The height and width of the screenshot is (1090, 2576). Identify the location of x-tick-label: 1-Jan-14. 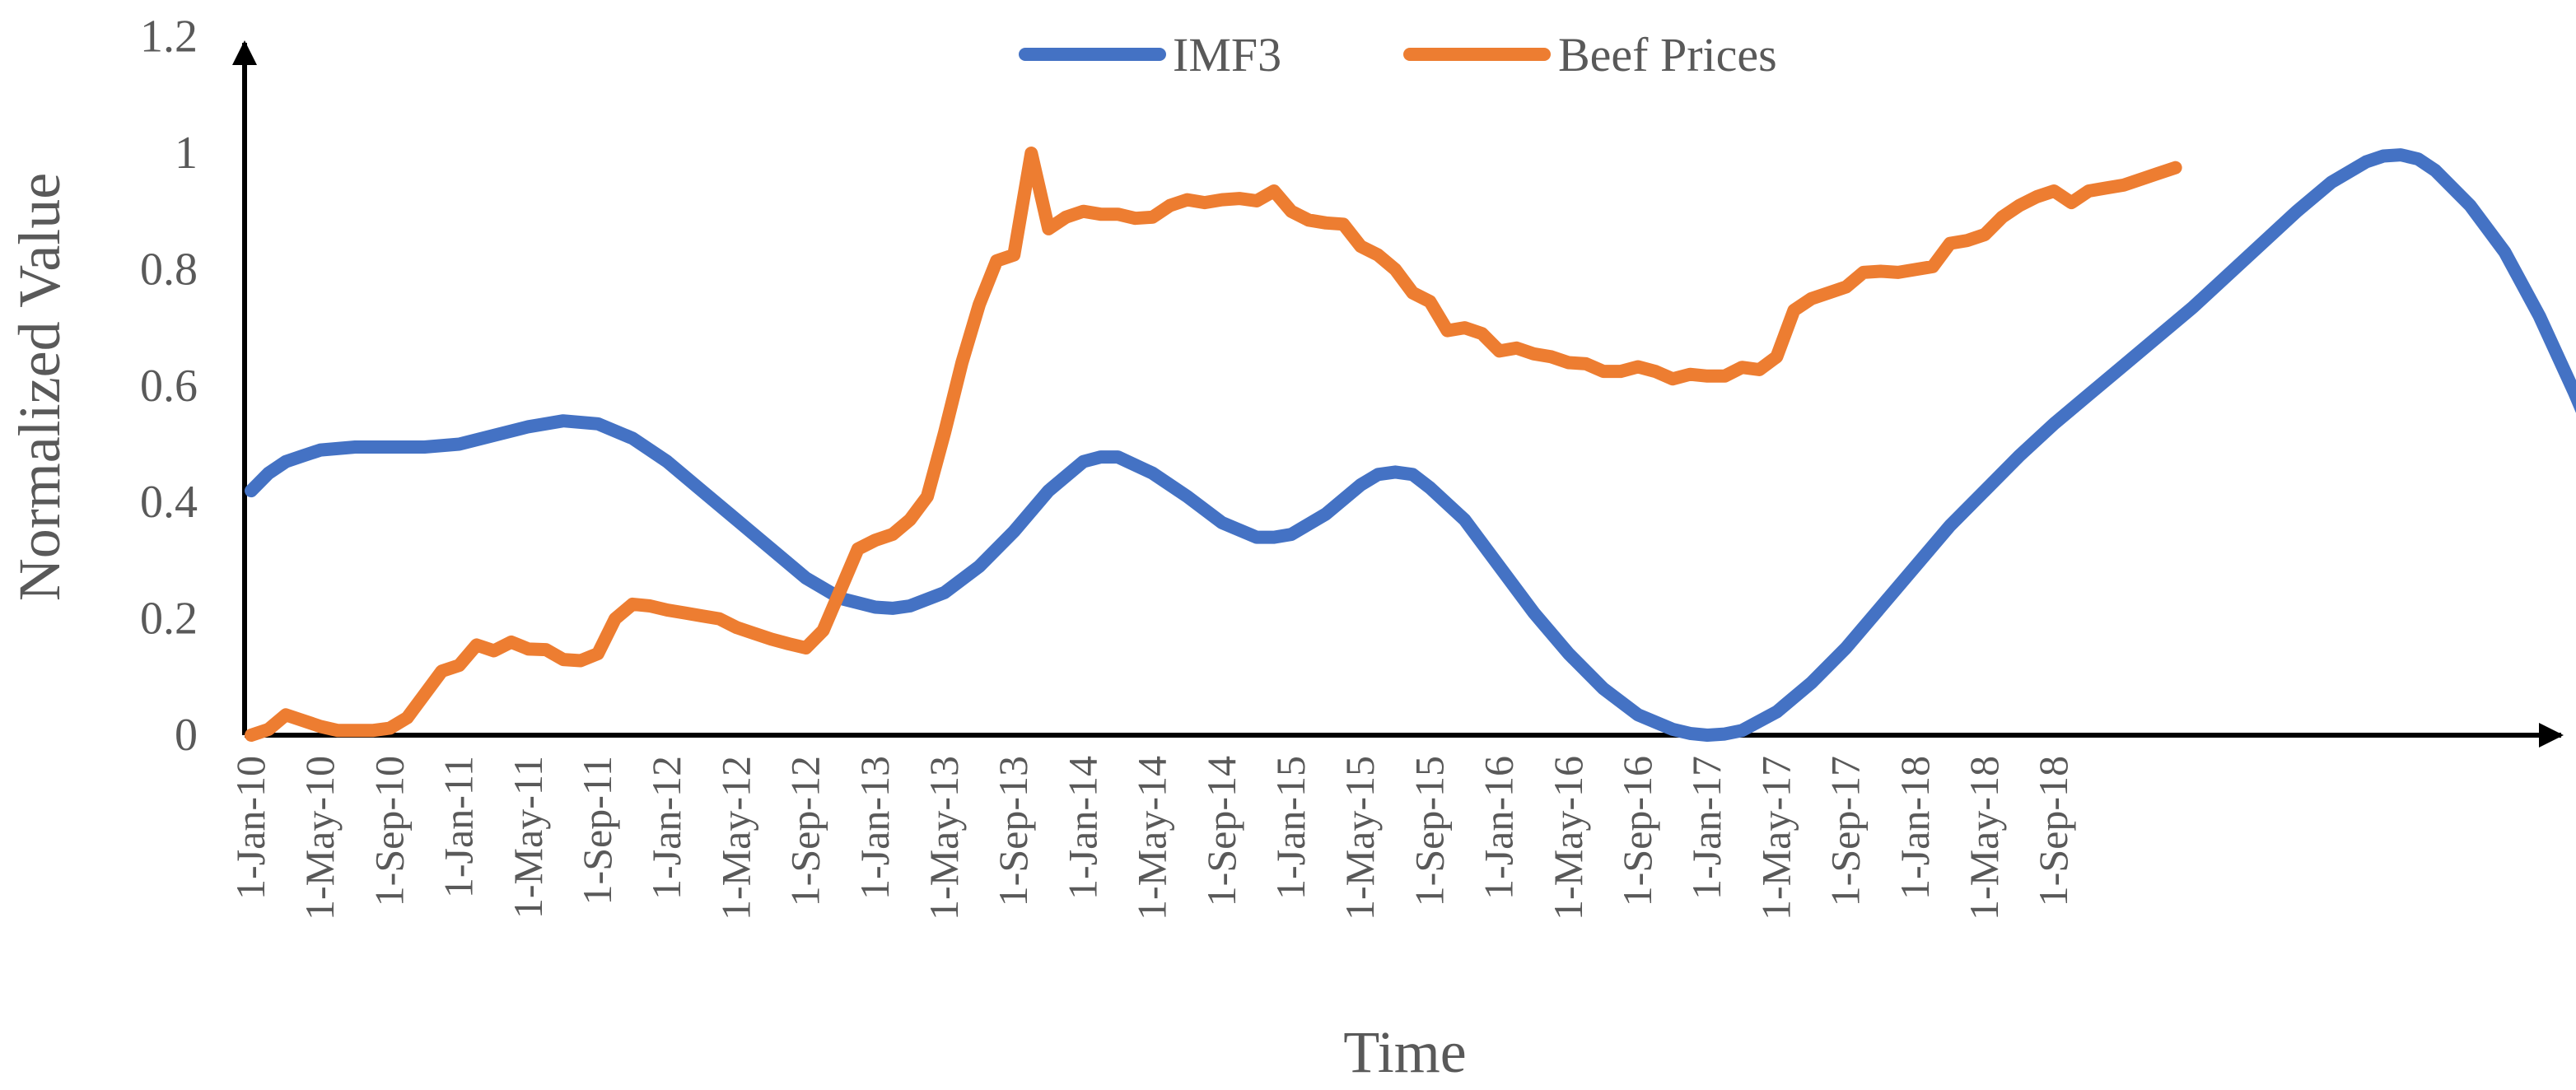
(1082, 828).